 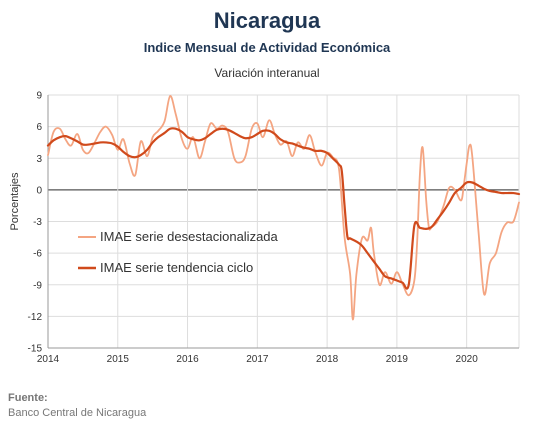 What do you see at coordinates (327, 359) in the screenshot?
I see `x-tick-label: 2018` at bounding box center [327, 359].